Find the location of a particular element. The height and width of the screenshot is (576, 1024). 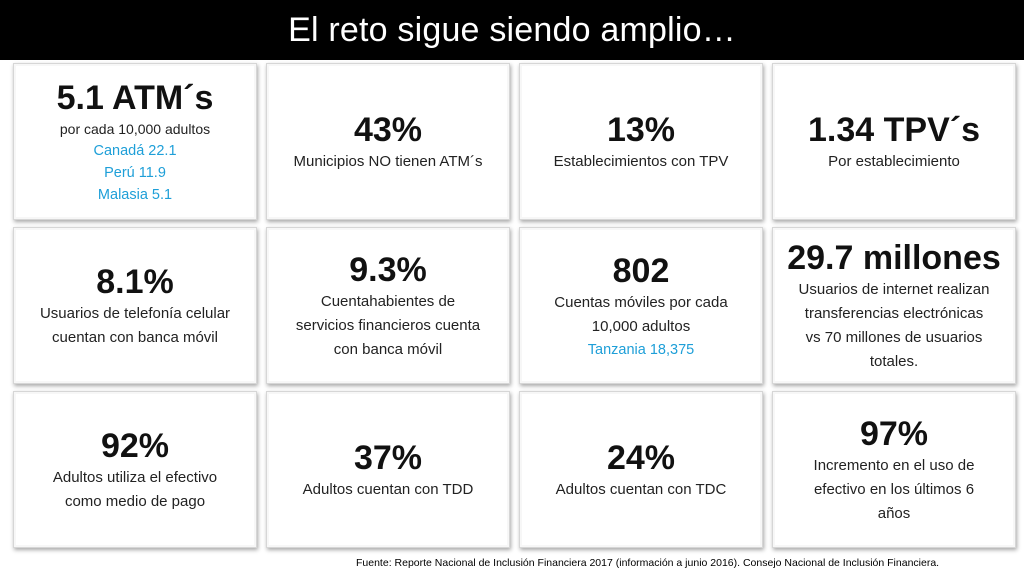

stat-desc: Establecimientos con TPV is located at coordinates (641, 161).